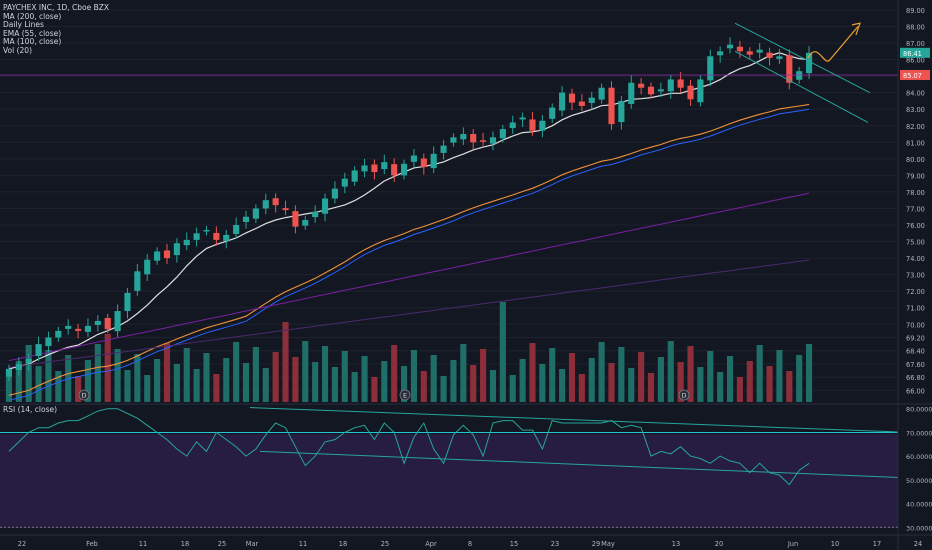 The height and width of the screenshot is (550, 932). What do you see at coordinates (915, 391) in the screenshot?
I see `price-tick-label: 66.00` at bounding box center [915, 391].